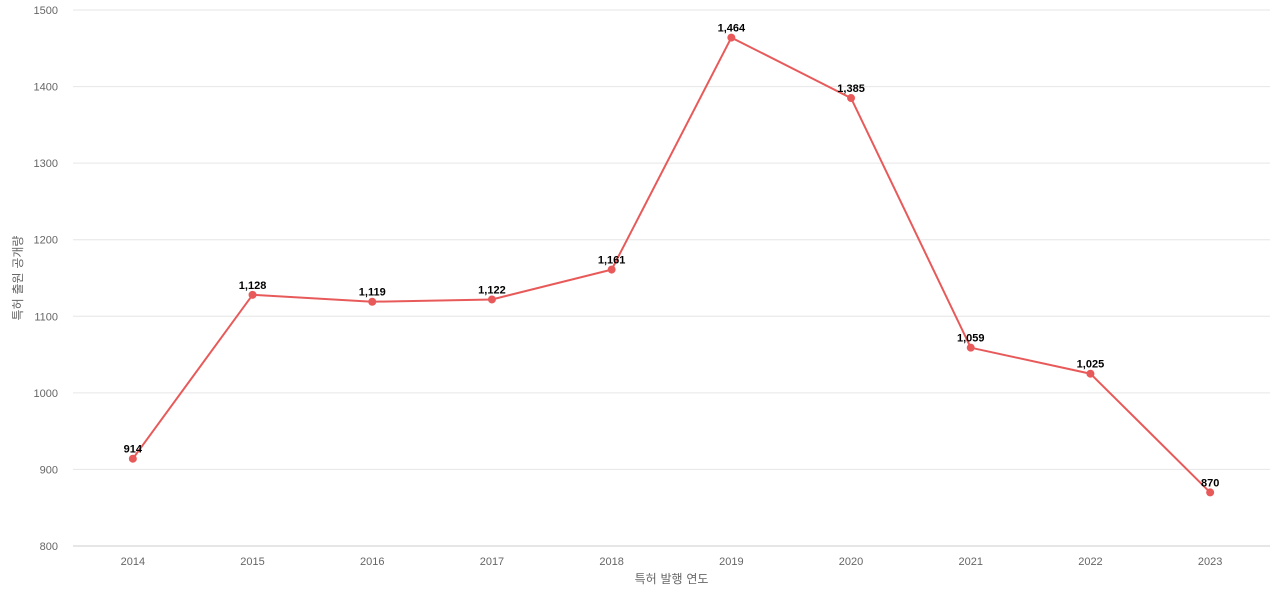 This screenshot has height=600, width=1280. I want to click on x-tick-label: 2018, so click(611, 562).